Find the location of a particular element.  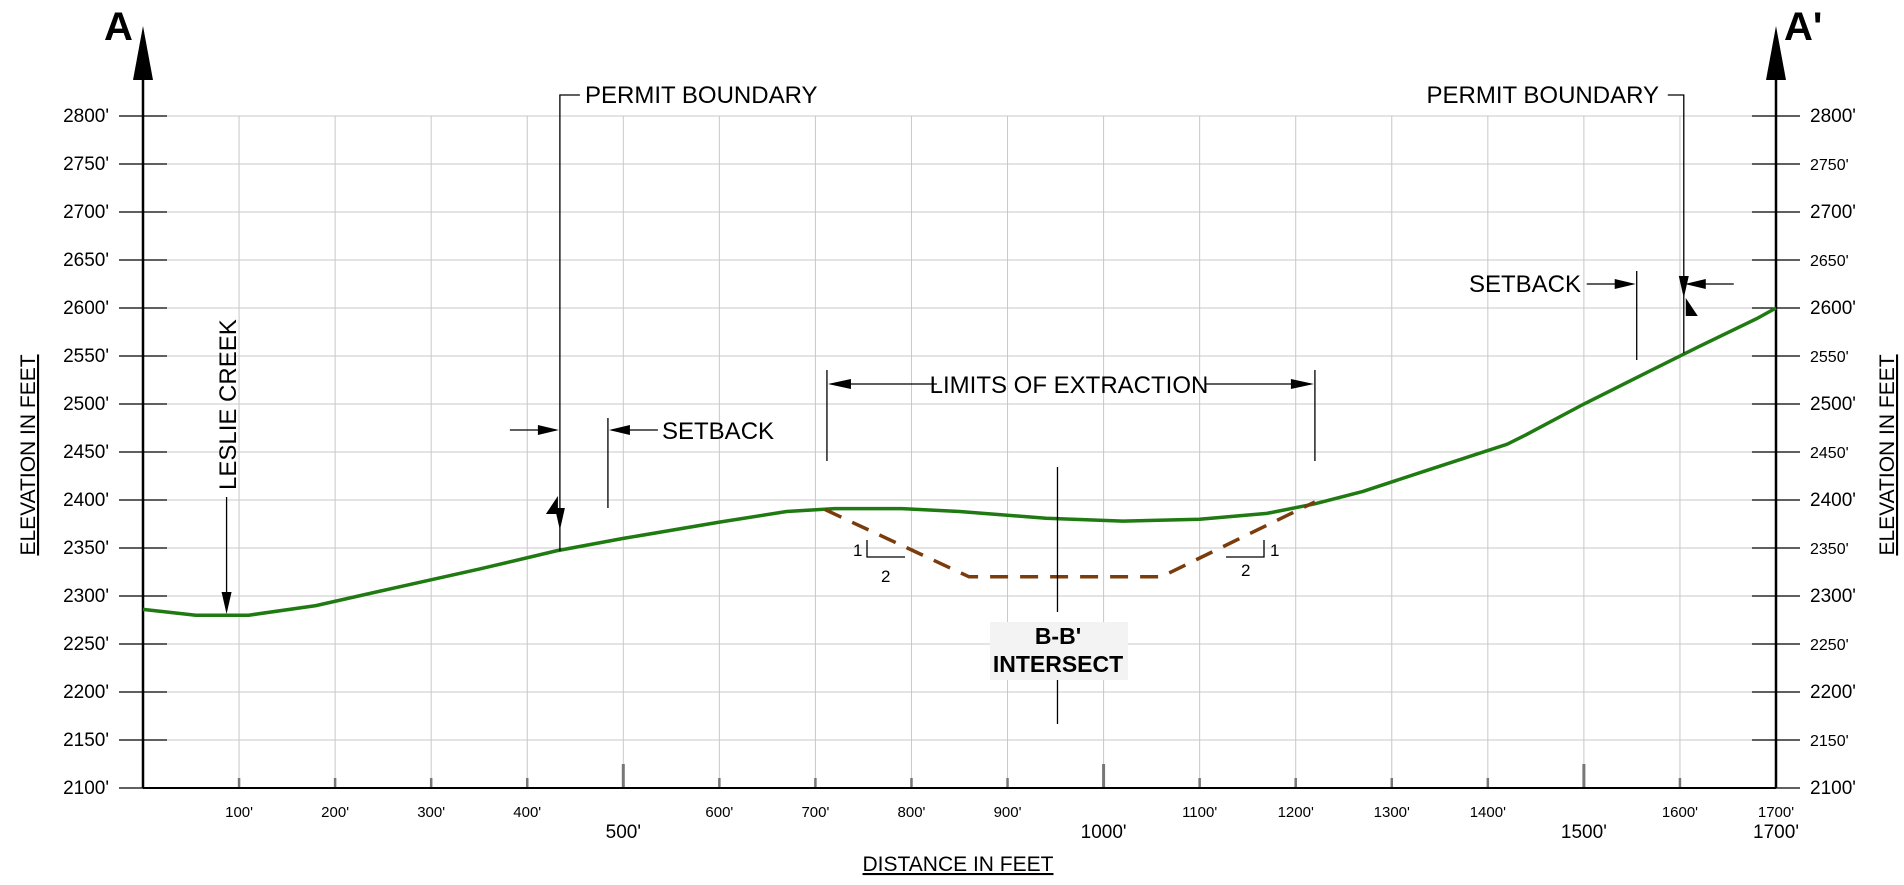

leslie-creek-label: LESLIE CREEK is located at coordinates (228, 404).